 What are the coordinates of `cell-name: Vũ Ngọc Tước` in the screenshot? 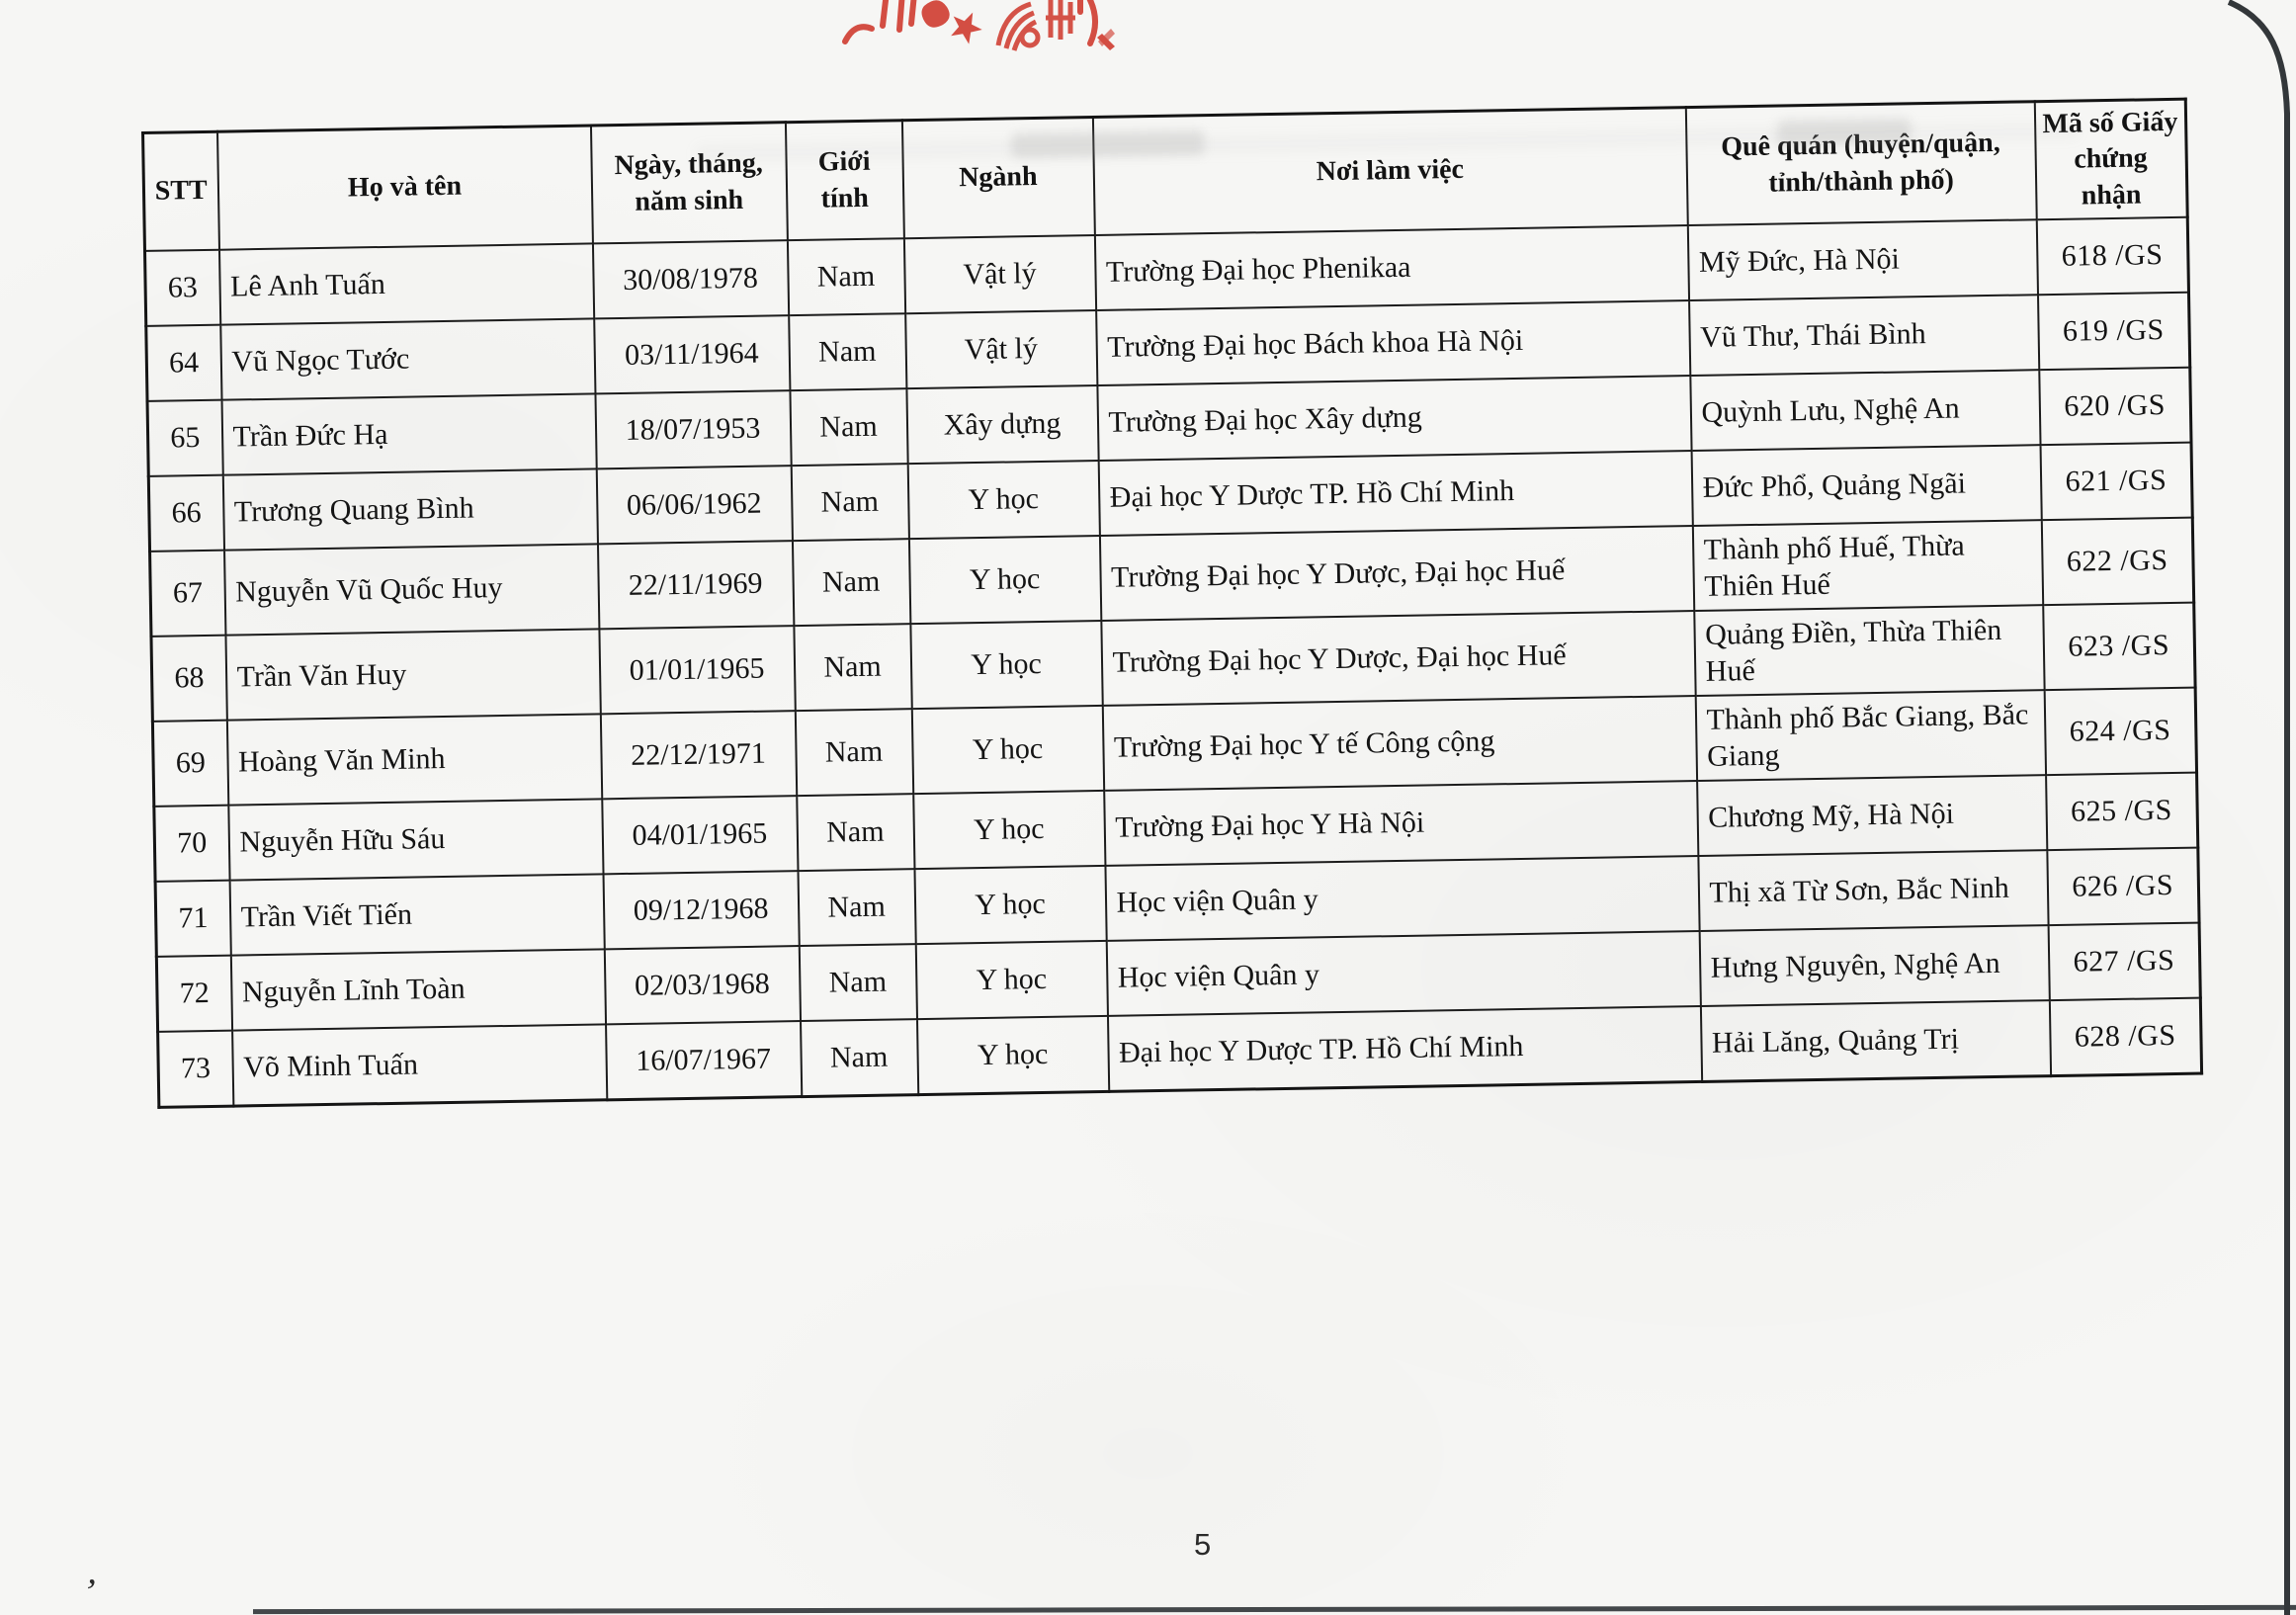 It's located at (407, 359).